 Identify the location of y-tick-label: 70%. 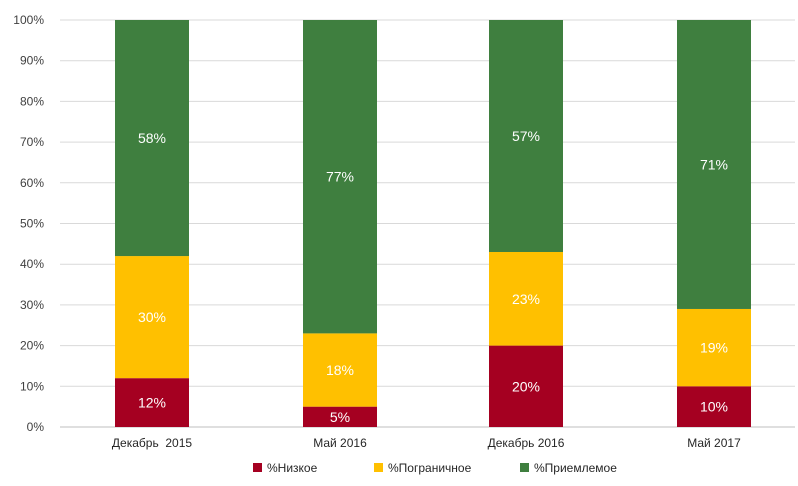
(32, 142).